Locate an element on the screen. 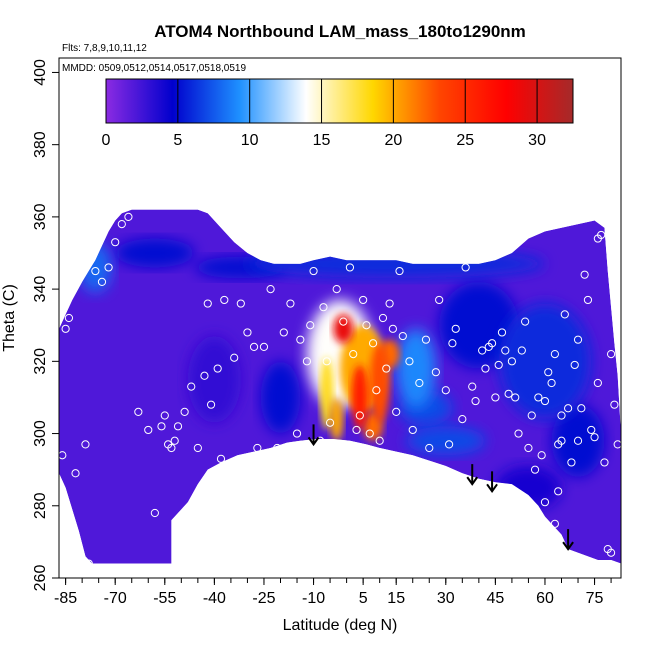  colorbar-tick-label: 0 is located at coordinates (106, 140).